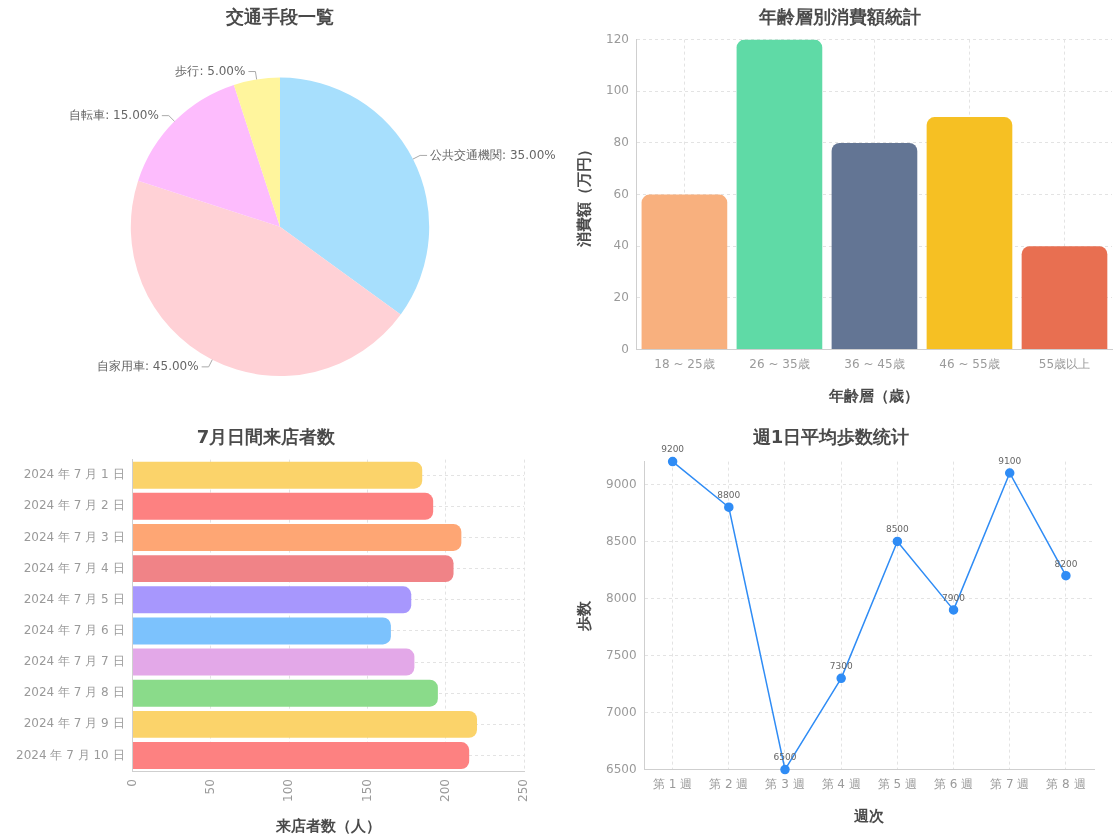  Describe the element at coordinates (327, 825) in the screenshot. I see `x-axis-title: 来店者数（人）` at that location.